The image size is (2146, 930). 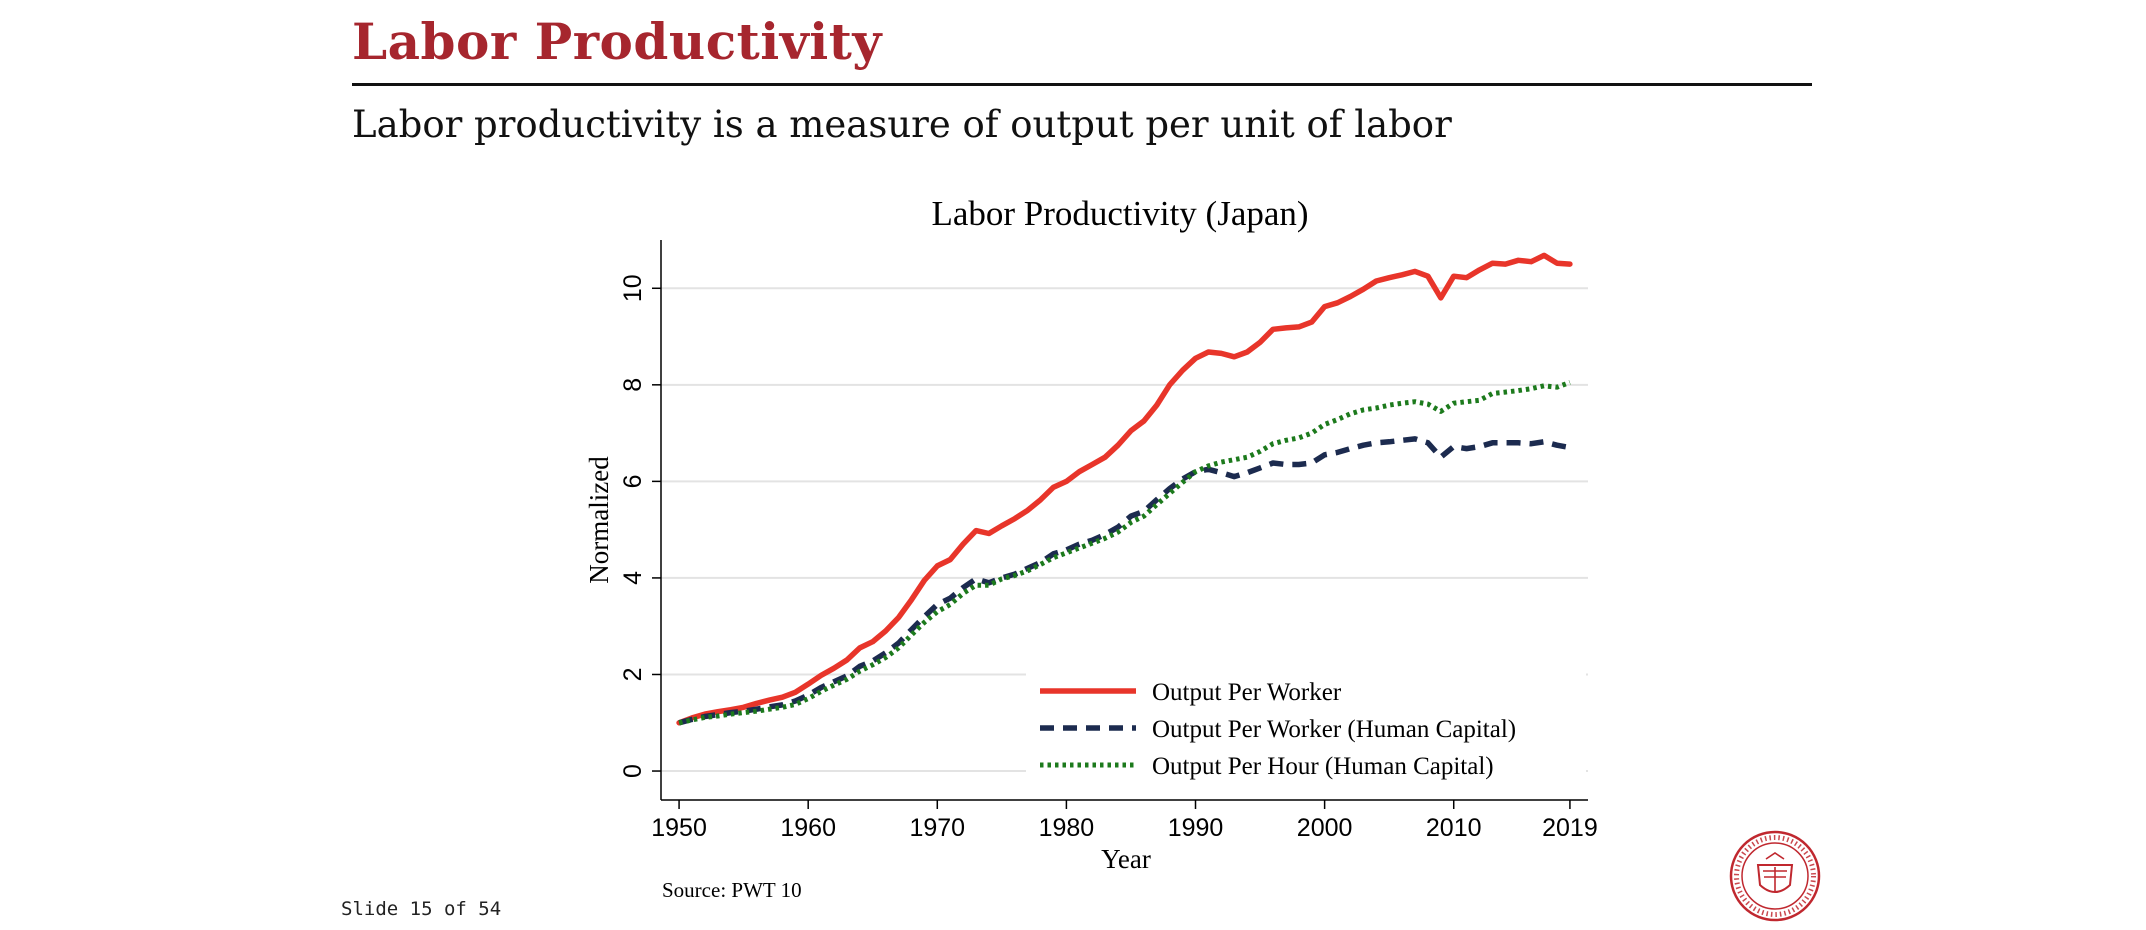 I want to click on y-tick-label: 10, so click(x=633, y=288).